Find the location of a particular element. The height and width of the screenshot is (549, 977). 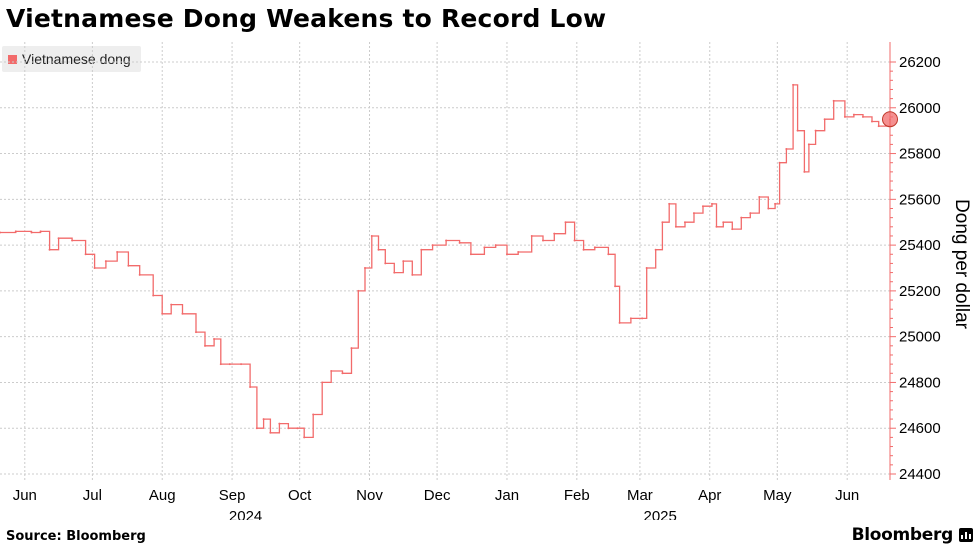

bloomberg-logo: Bloomberg is located at coordinates (902, 535).